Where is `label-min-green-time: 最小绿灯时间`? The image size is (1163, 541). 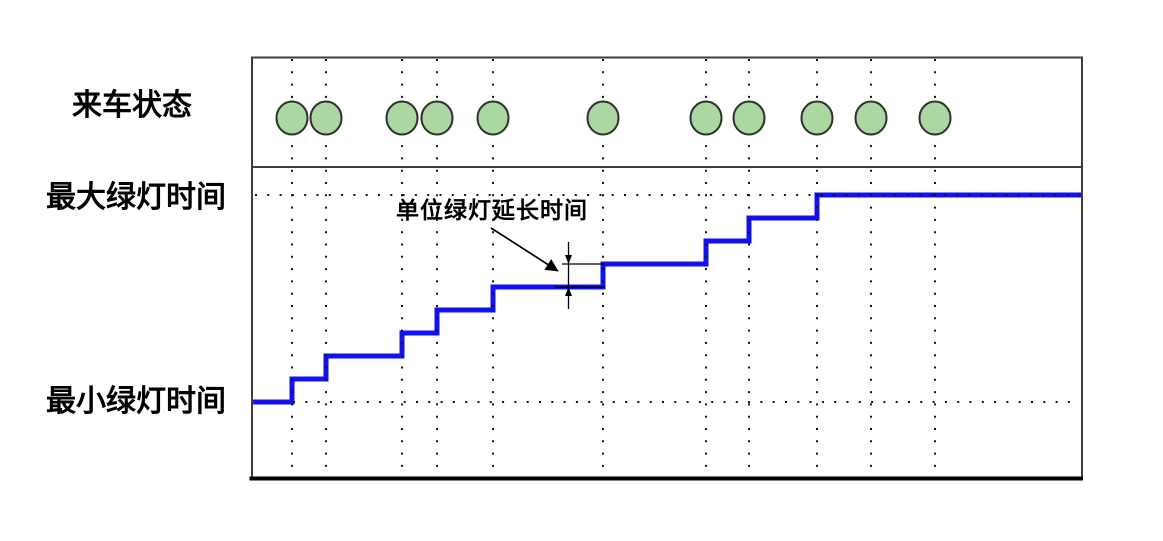 label-min-green-time: 最小绿灯时间 is located at coordinates (136, 401).